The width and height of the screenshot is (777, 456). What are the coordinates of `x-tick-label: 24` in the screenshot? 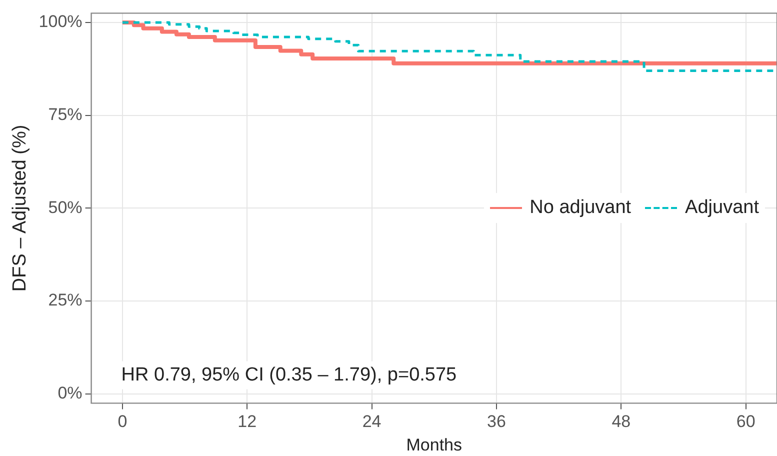 It's located at (372, 422).